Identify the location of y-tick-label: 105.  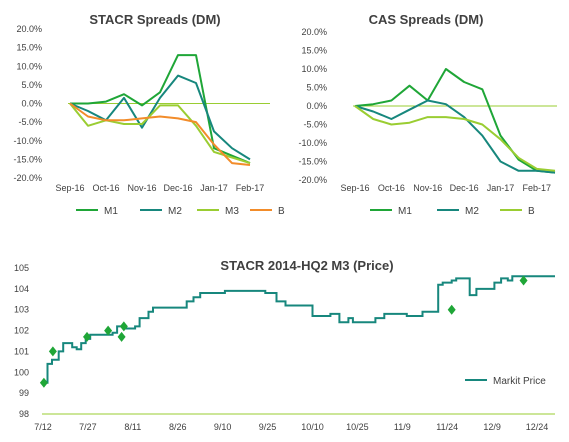
(21, 268).